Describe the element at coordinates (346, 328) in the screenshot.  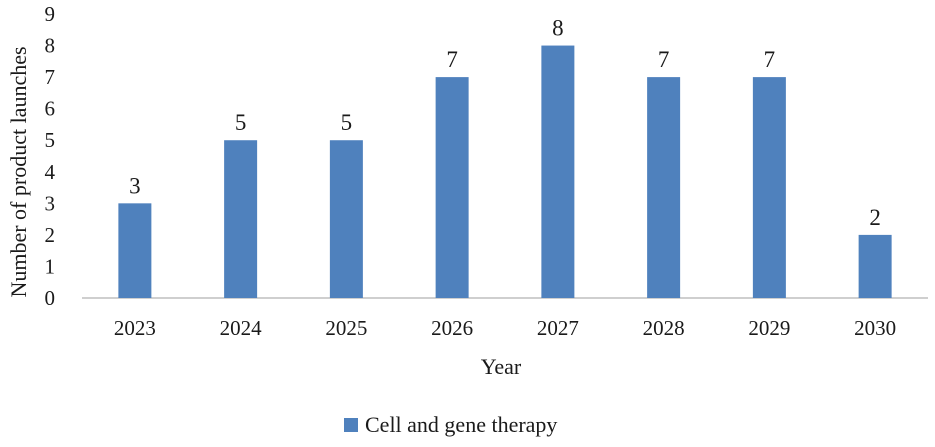
I see `x-tick-label: 2025` at that location.